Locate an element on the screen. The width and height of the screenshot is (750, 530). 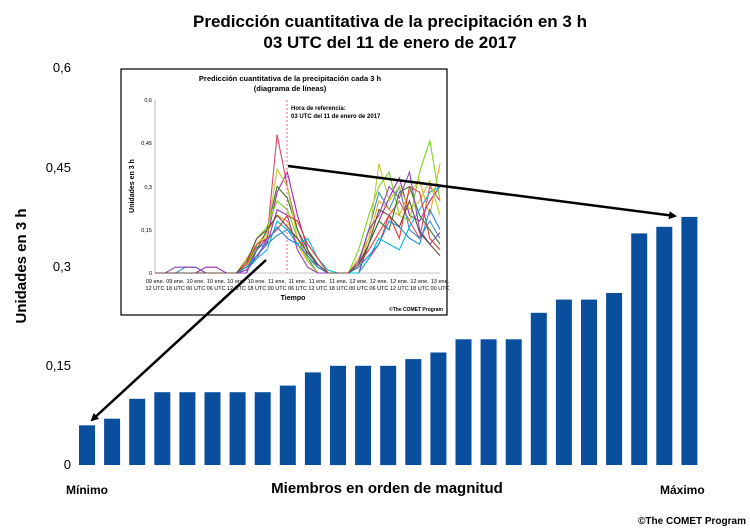
arrow-to-max is located at coordinates (482, 192).